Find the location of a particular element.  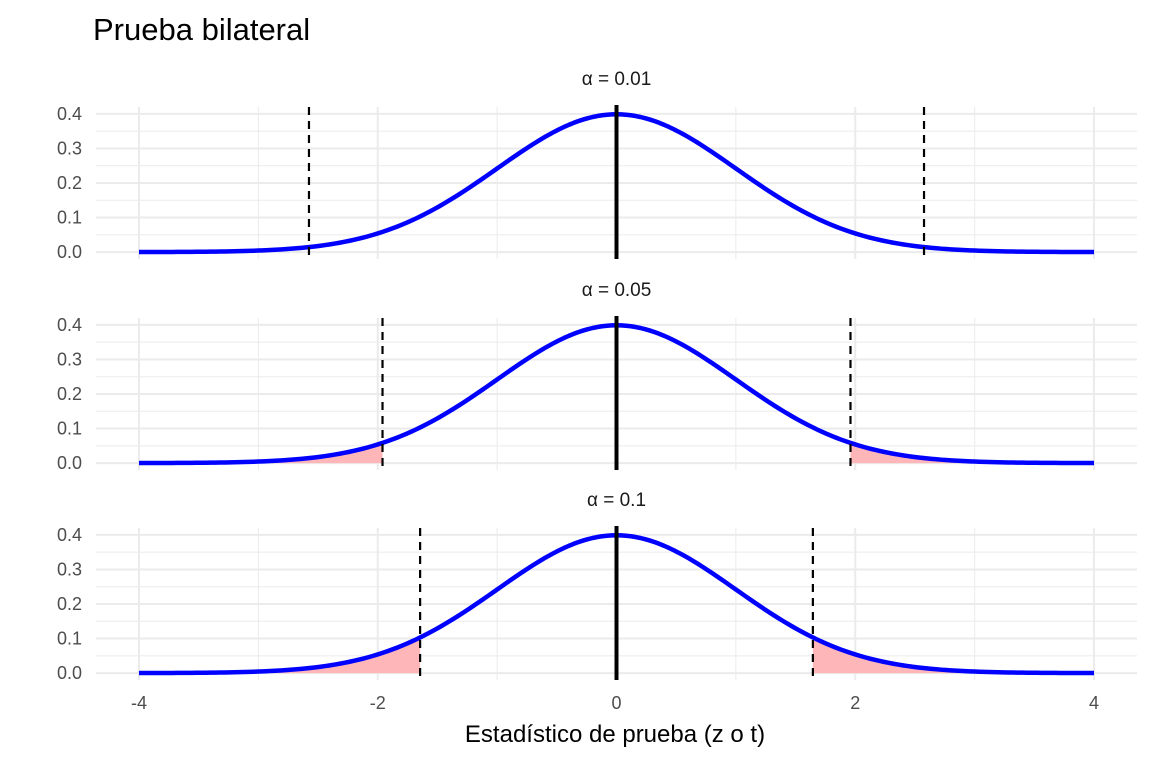

x-tick-label: 0 is located at coordinates (616, 703).